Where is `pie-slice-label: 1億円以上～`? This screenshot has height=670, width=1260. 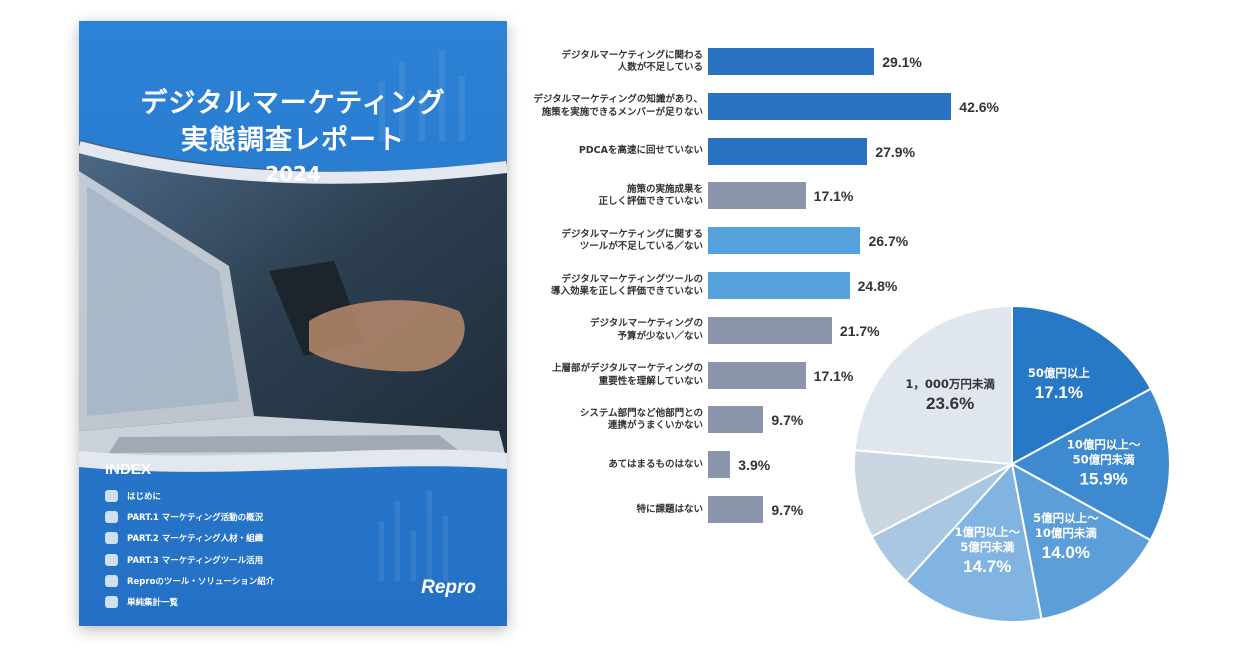 pie-slice-label: 1億円以上～ is located at coordinates (988, 532).